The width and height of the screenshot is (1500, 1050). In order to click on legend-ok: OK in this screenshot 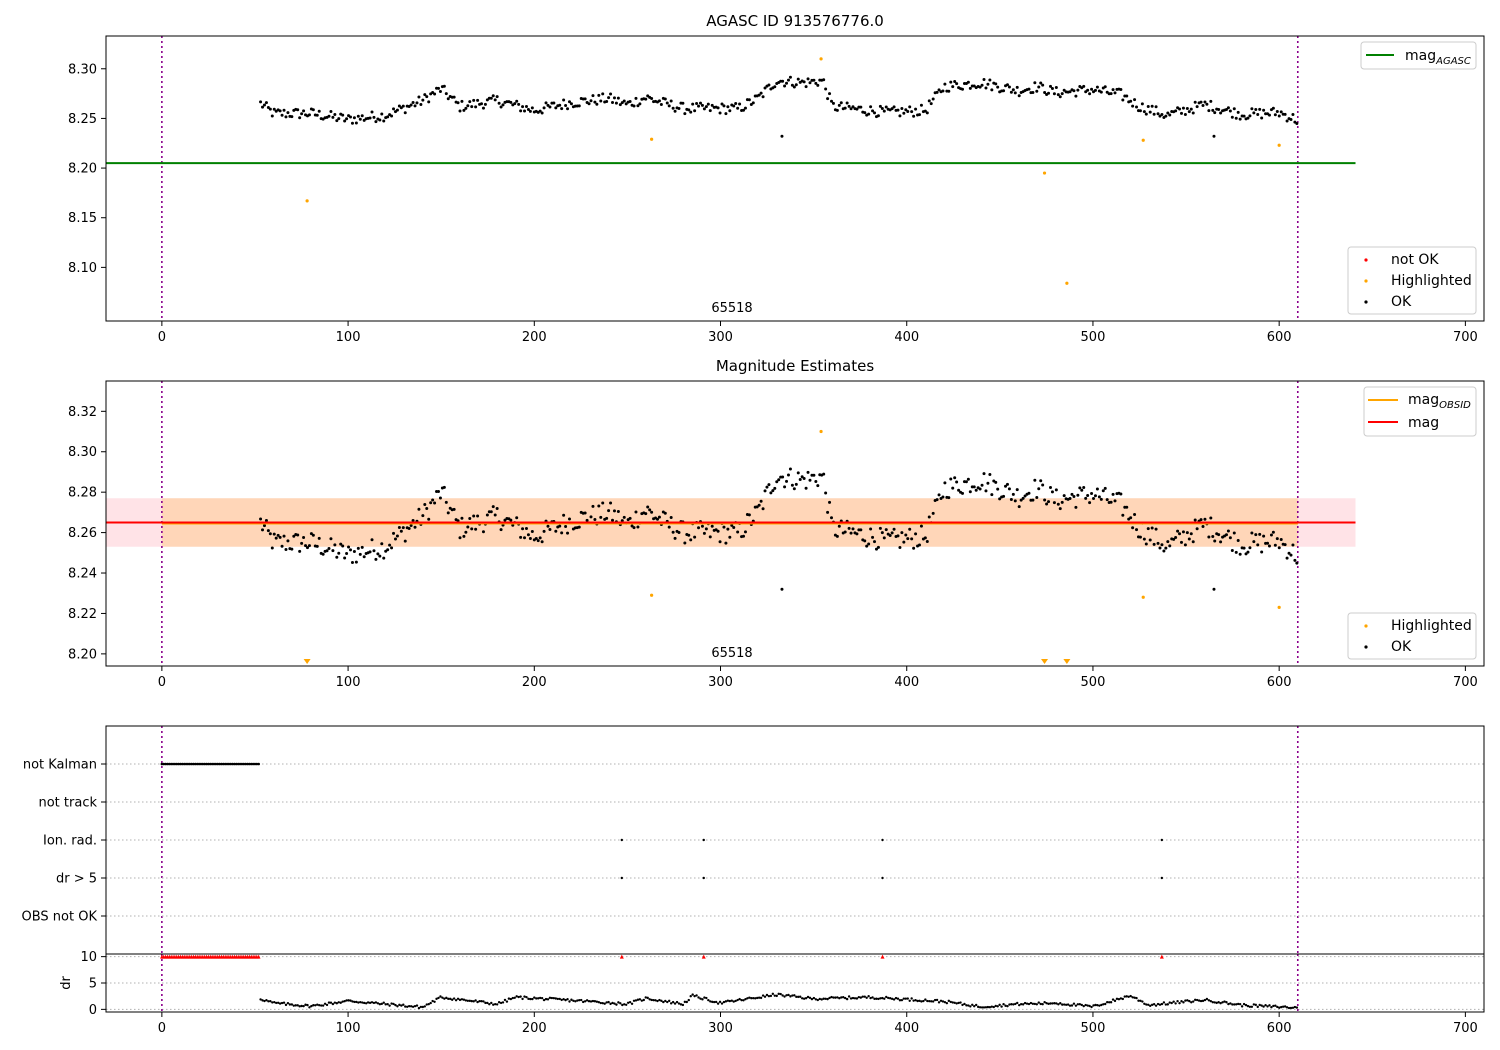, I will do `click(1401, 302)`.